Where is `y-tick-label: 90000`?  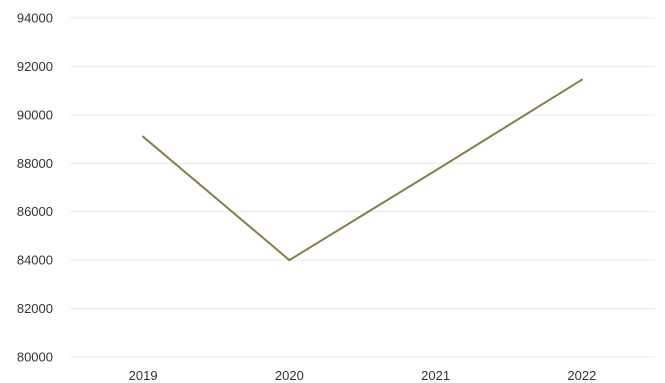 y-tick-label: 90000 is located at coordinates (35, 114).